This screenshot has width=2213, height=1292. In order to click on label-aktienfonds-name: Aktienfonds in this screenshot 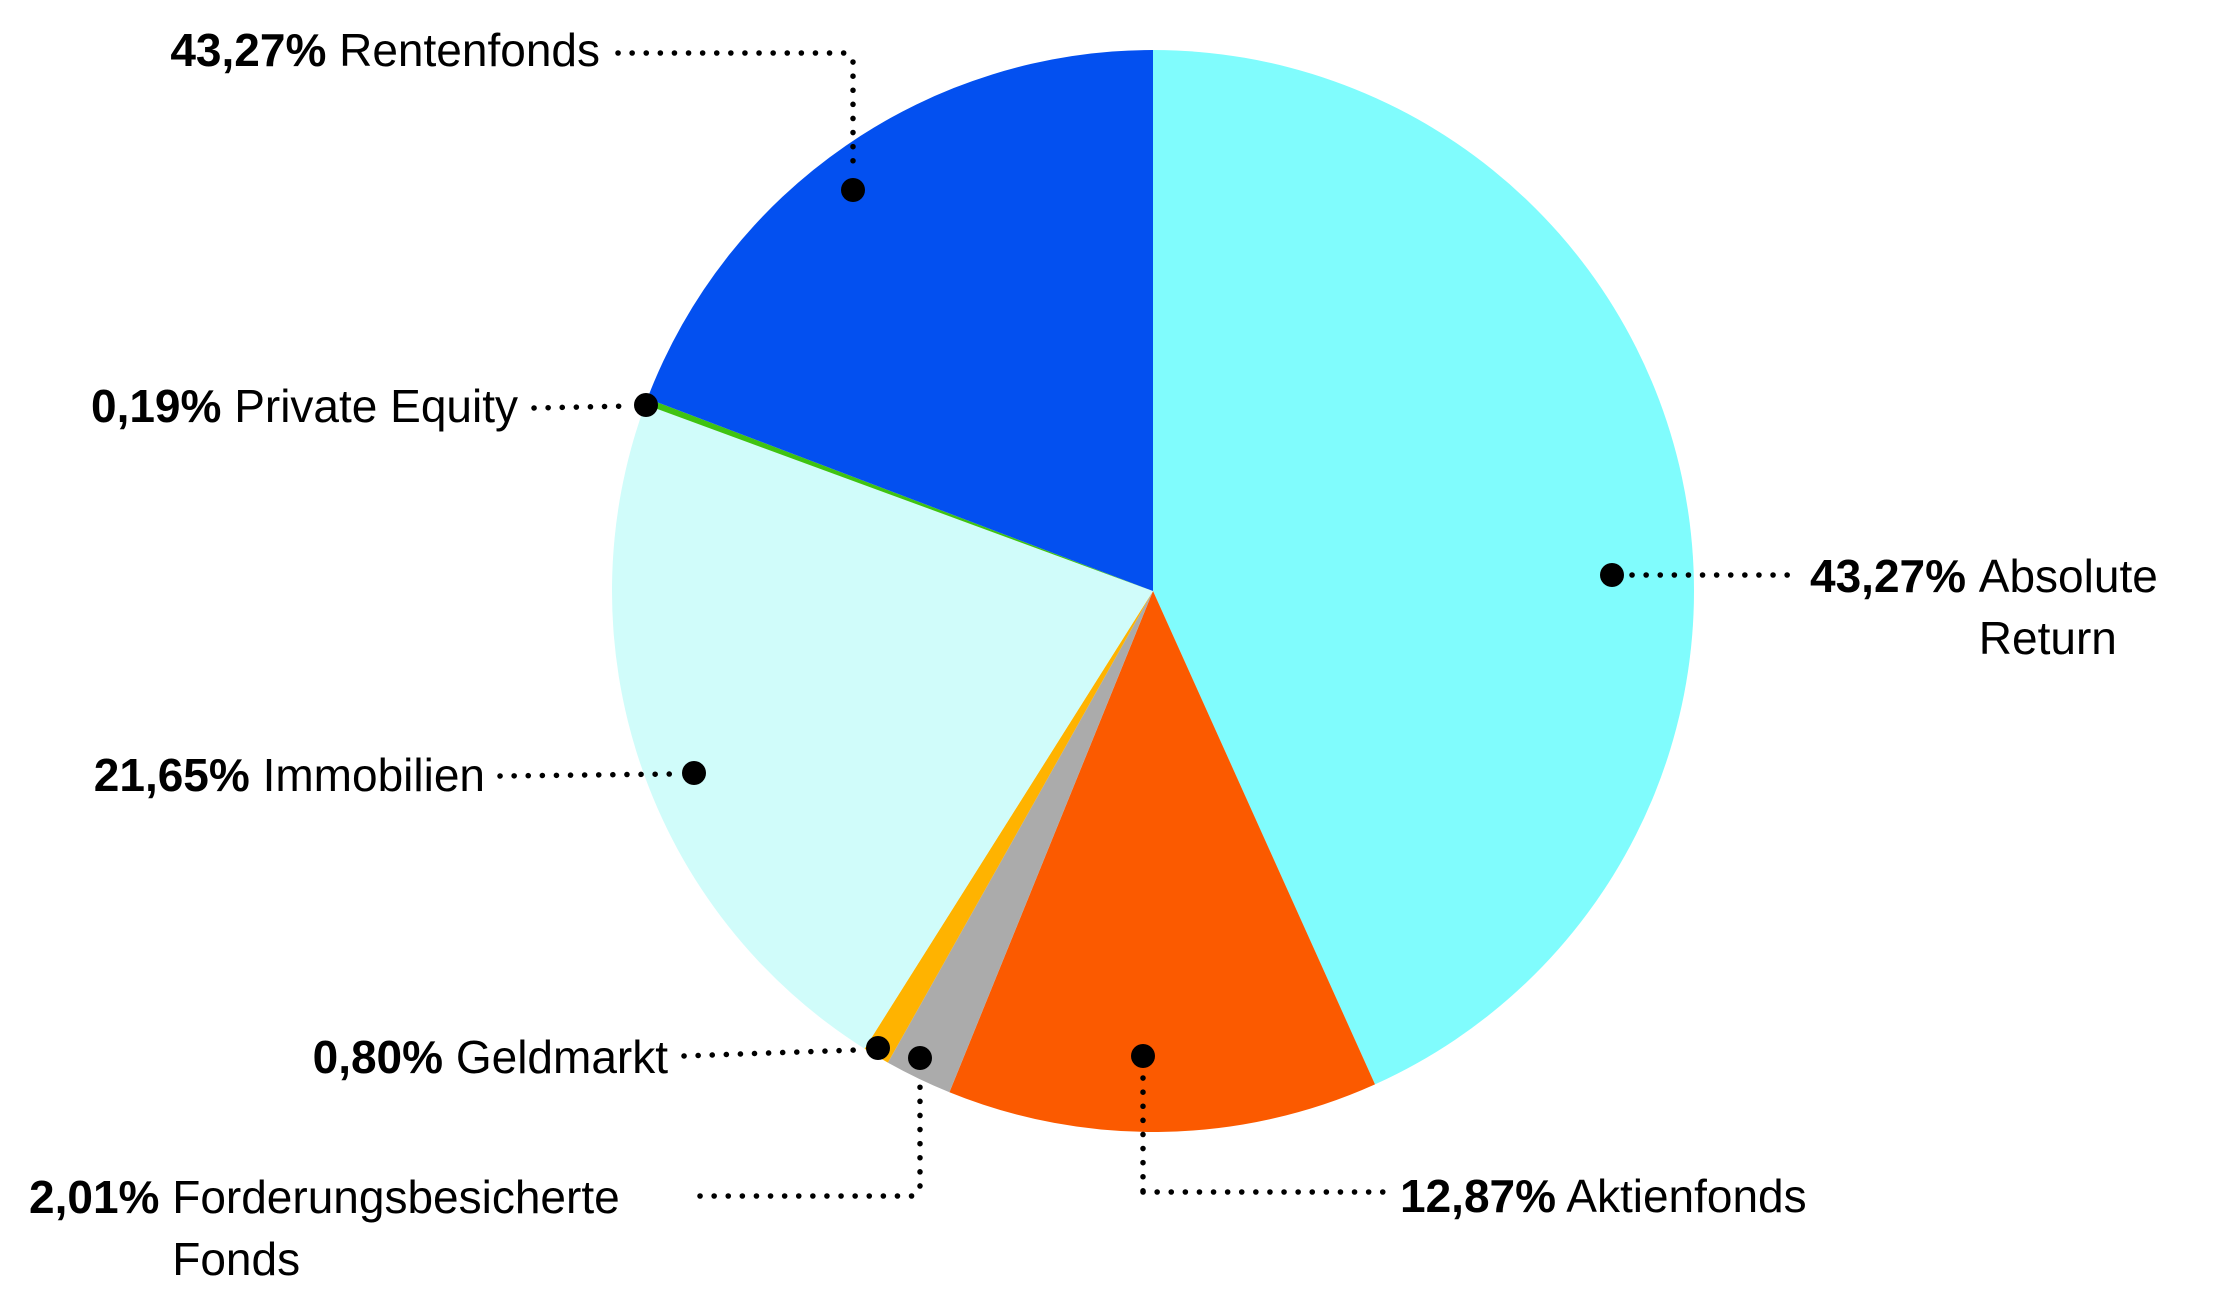, I will do `click(1686, 1196)`.